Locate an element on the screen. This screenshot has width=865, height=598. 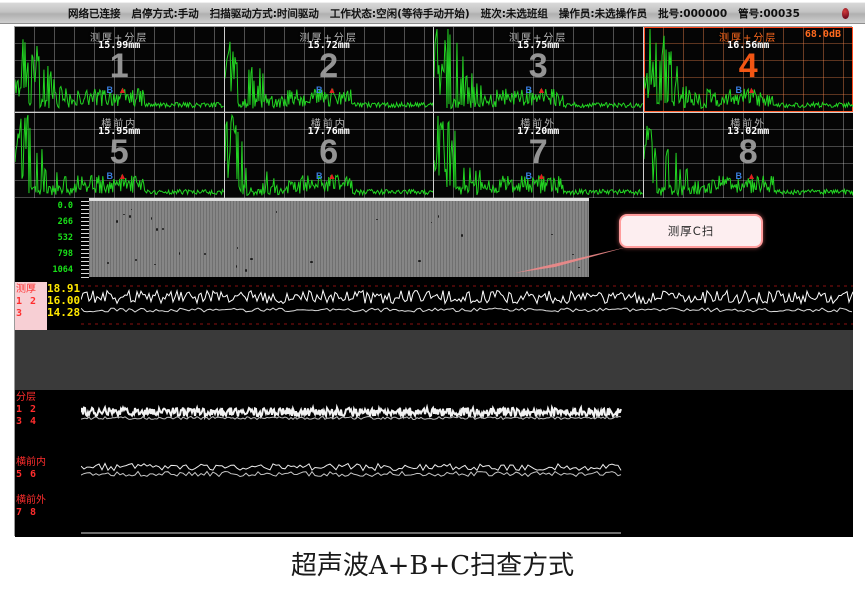
ascan-thickness-value: 17.76mm is located at coordinates (328, 131).